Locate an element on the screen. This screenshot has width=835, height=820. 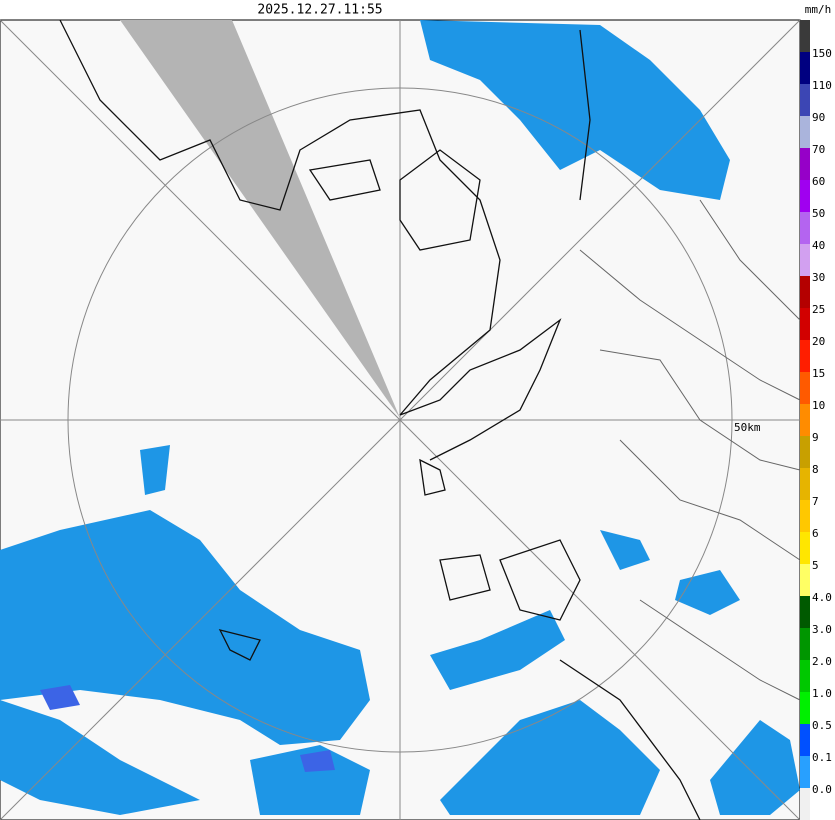
legend-label: 8 is located at coordinates (815, 469).